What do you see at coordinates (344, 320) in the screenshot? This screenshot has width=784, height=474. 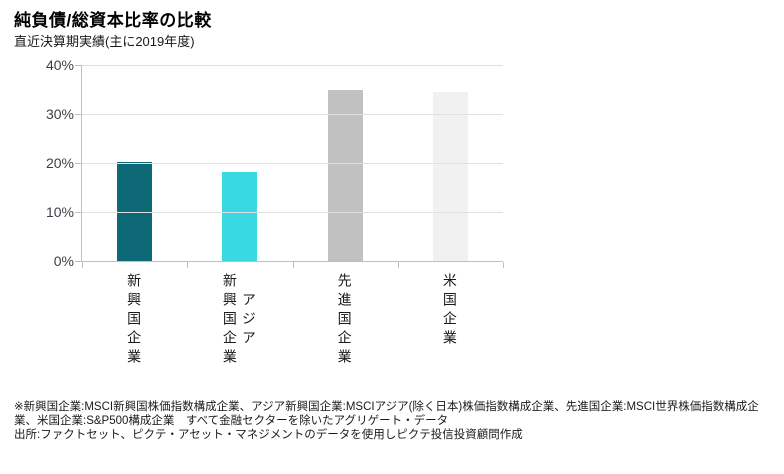 I see `x-axis-category-label-先進国企業: 先進国企業` at bounding box center [344, 320].